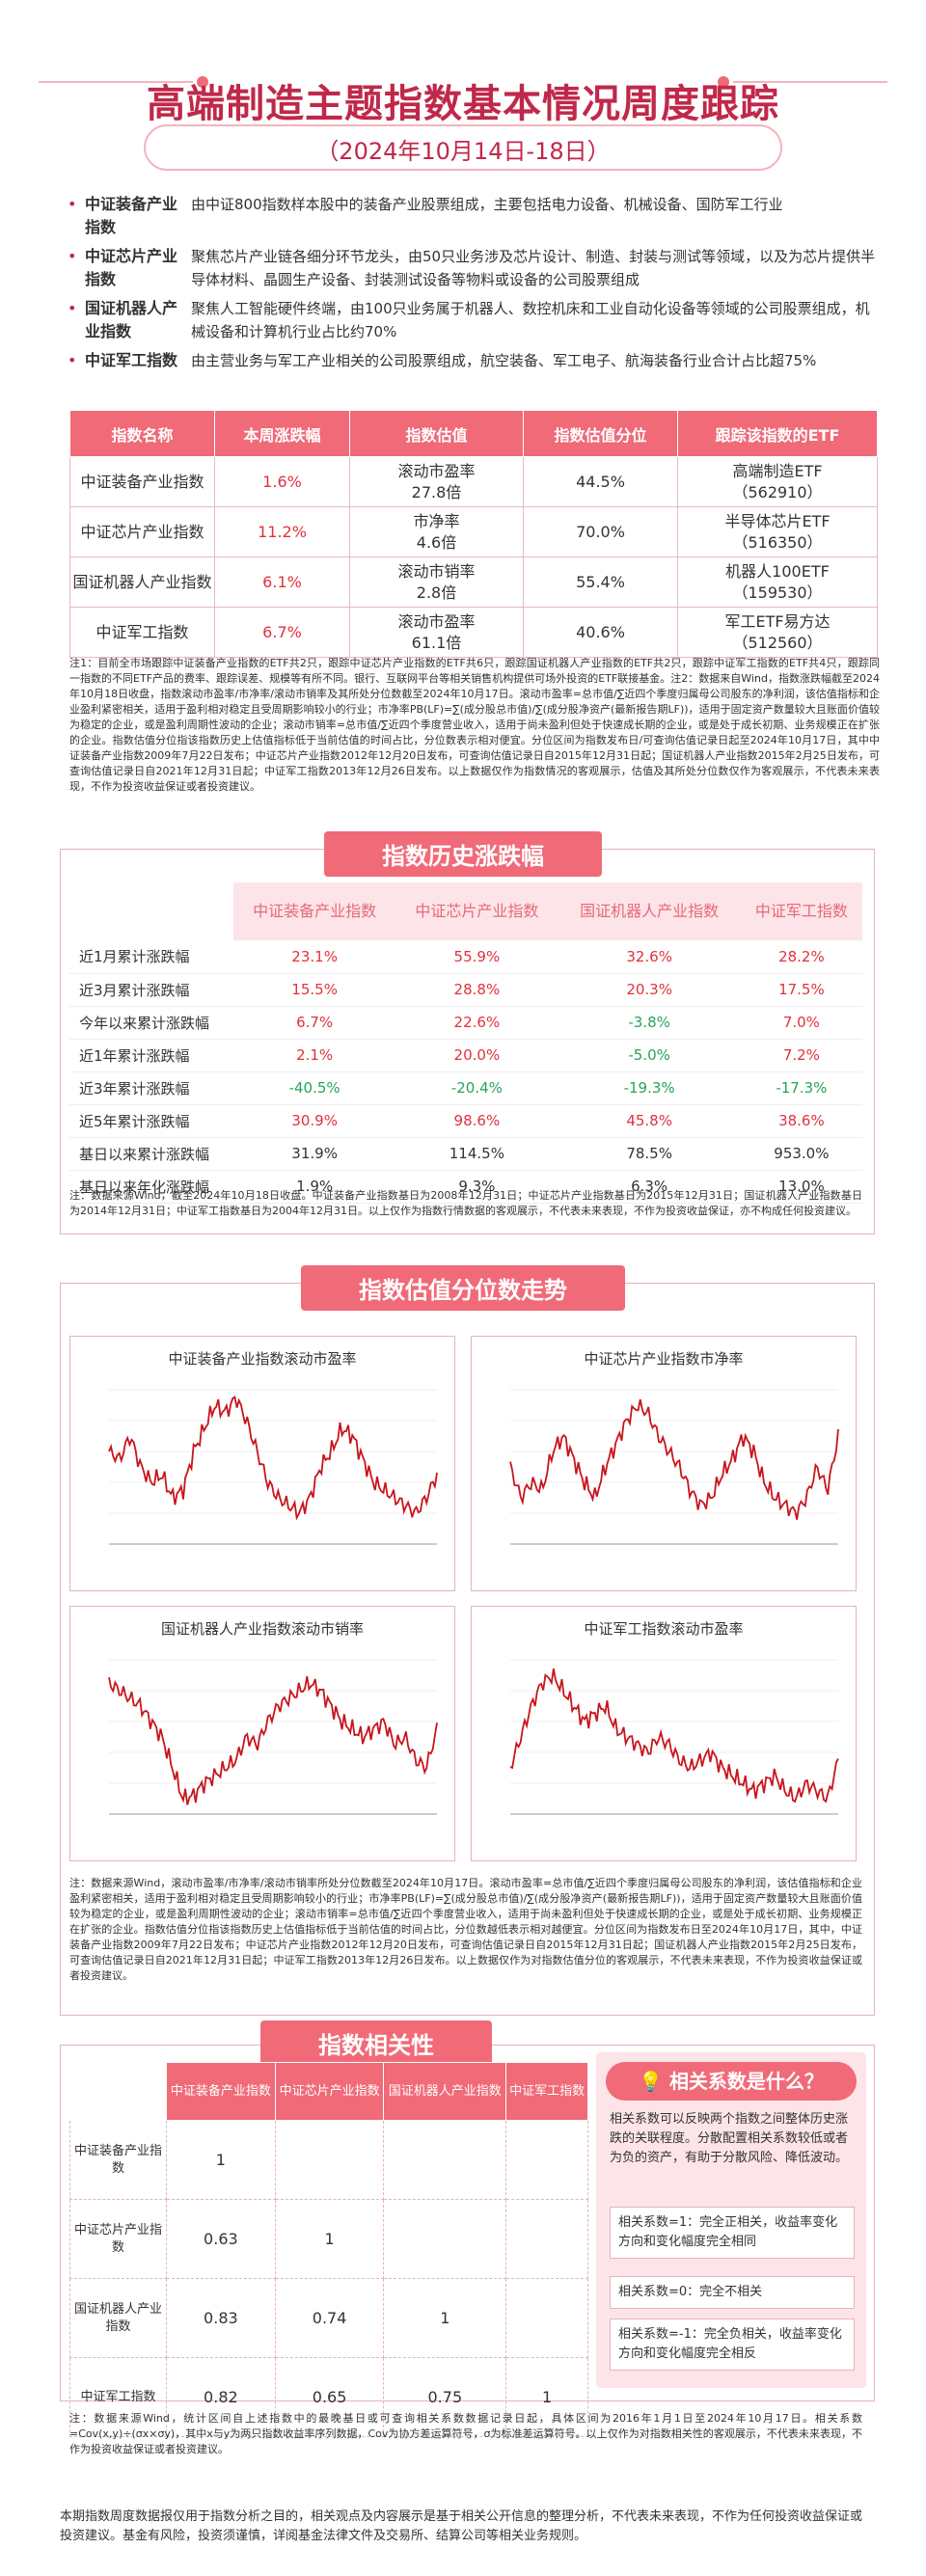 This screenshot has width=926, height=2576. What do you see at coordinates (778, 621) in the screenshot?
I see `etf-name: 军工ETF易方达` at bounding box center [778, 621].